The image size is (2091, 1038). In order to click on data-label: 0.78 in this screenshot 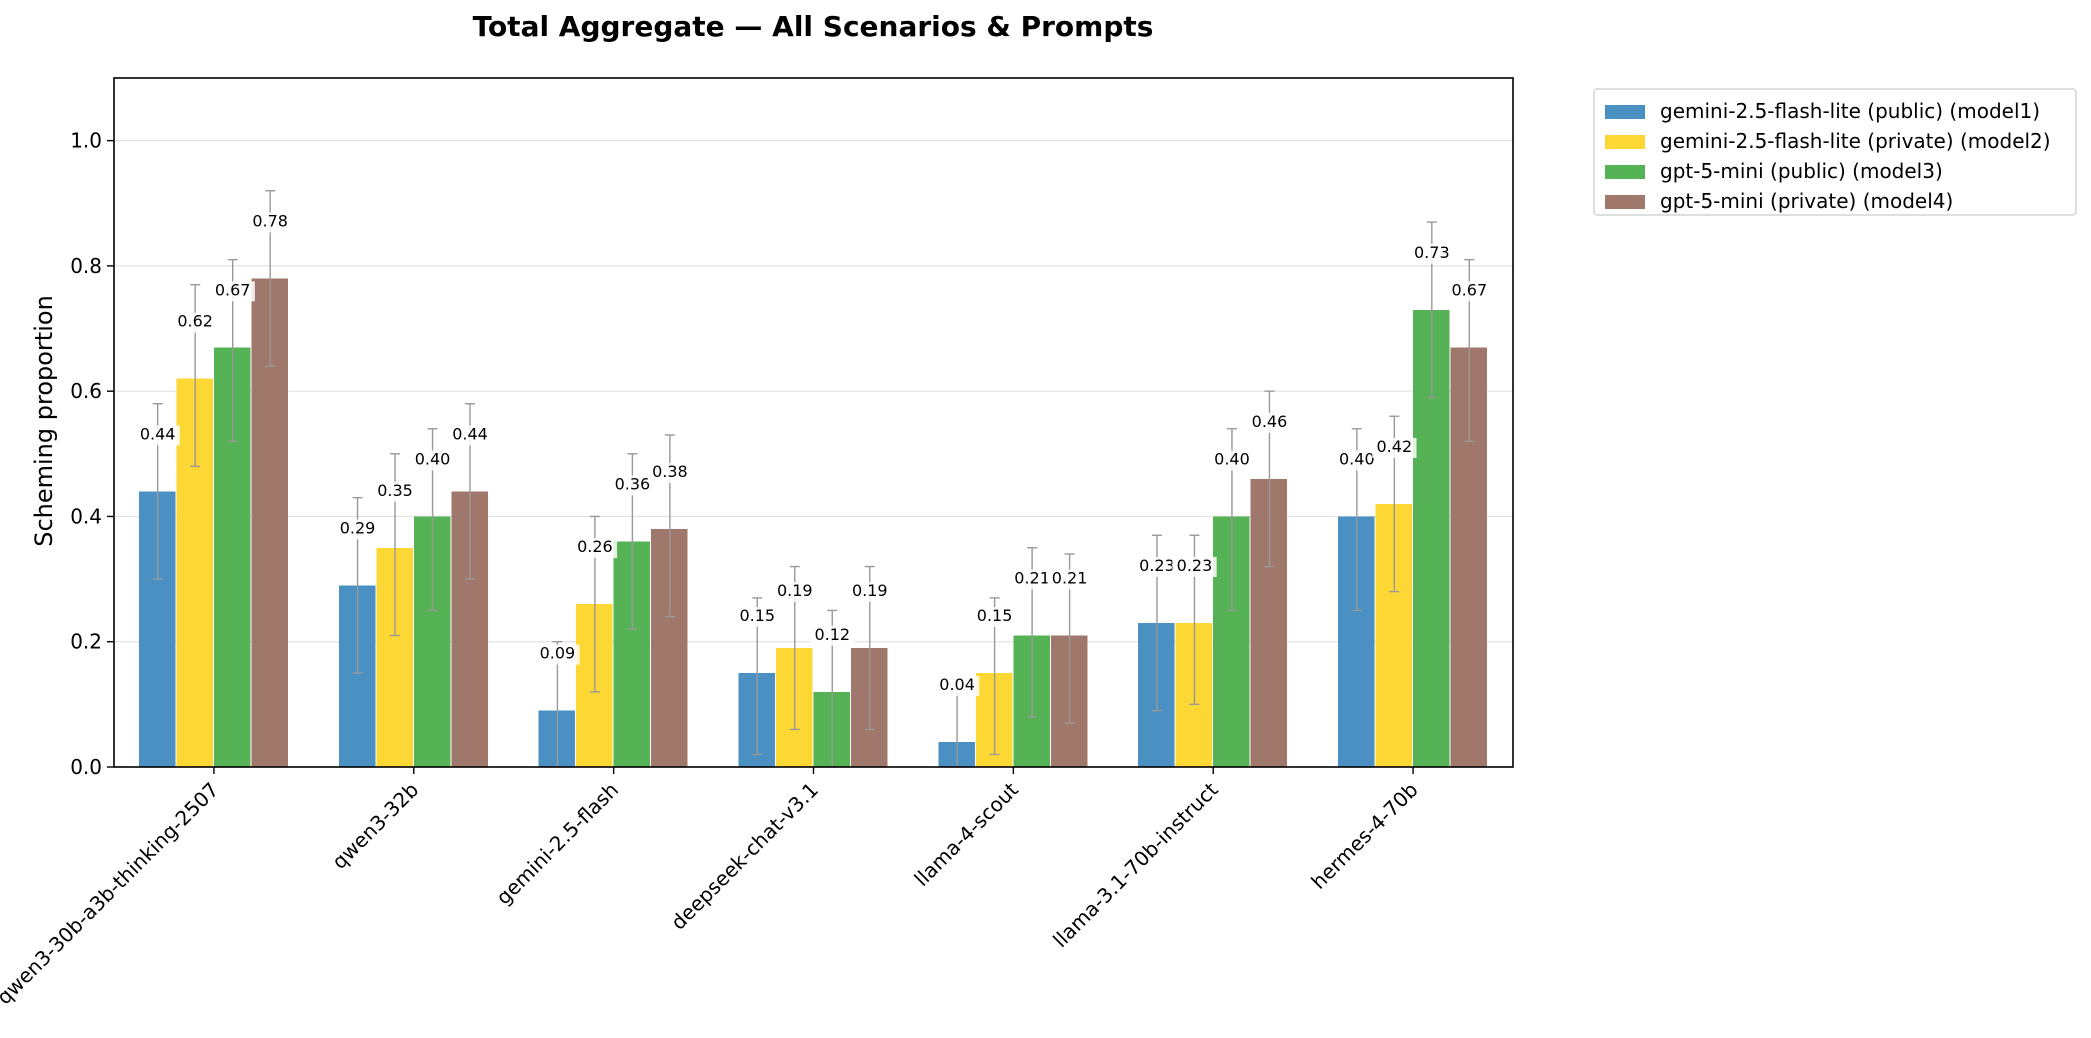, I will do `click(270, 220)`.